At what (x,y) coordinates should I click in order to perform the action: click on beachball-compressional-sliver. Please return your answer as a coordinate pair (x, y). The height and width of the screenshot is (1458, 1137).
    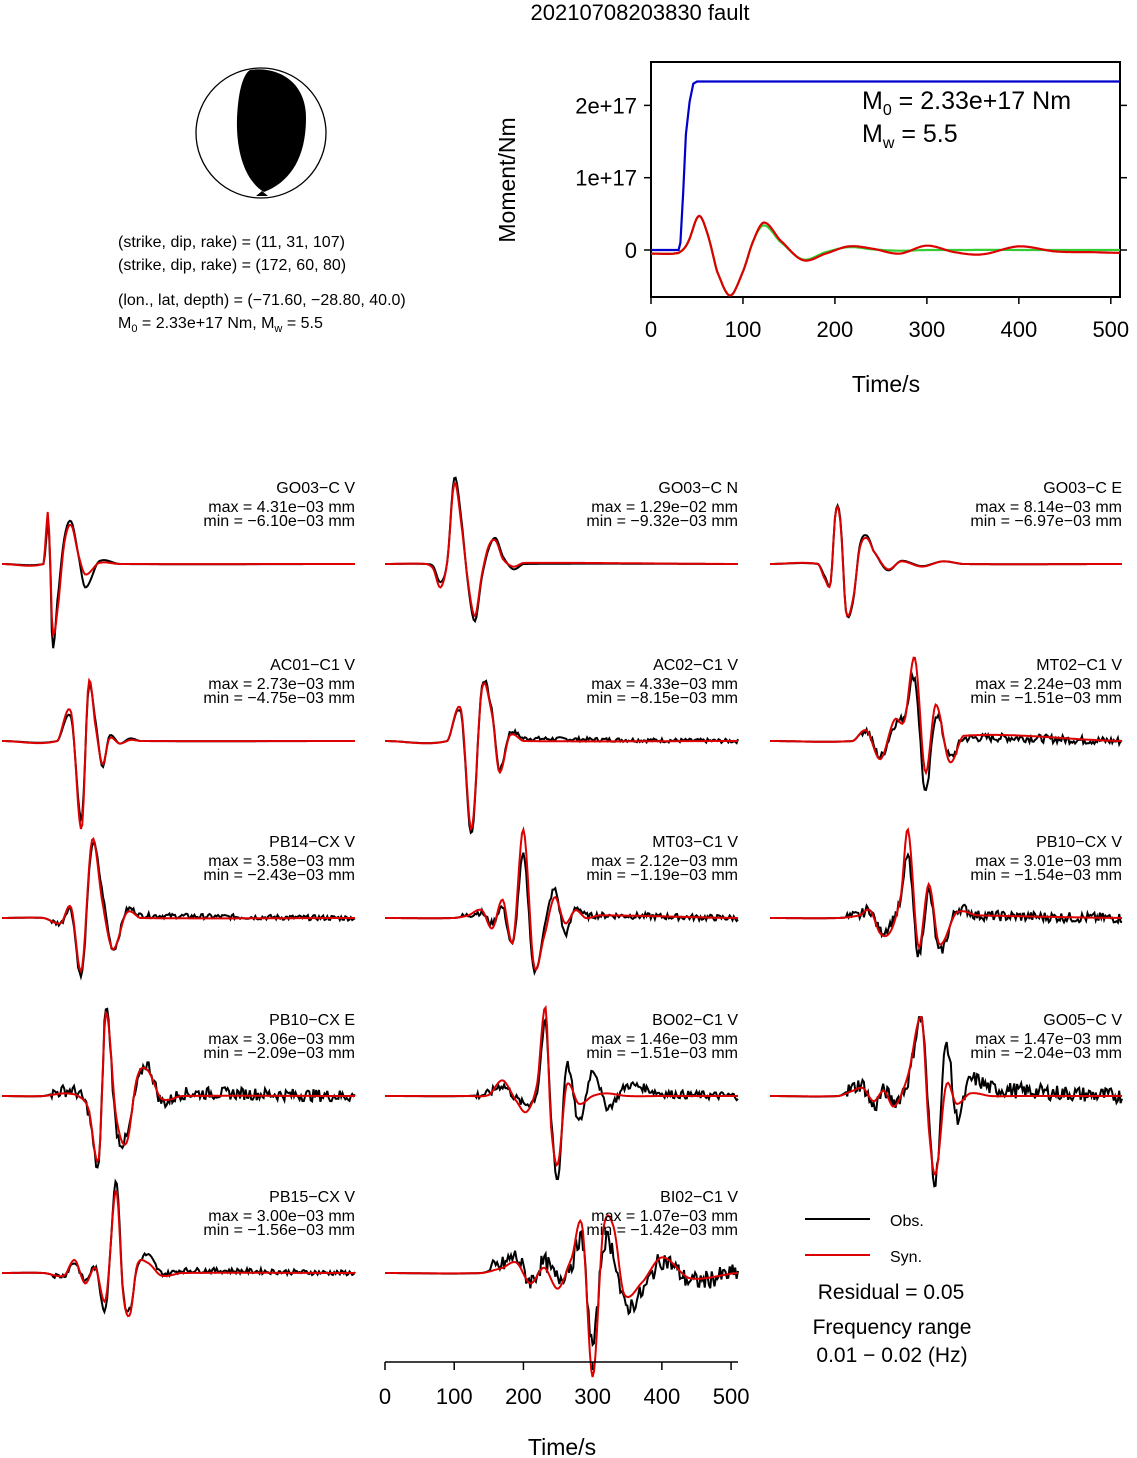
    Looking at the image, I should click on (262, 193).